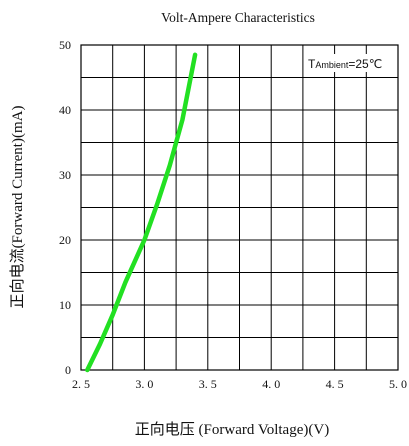 This screenshot has width=409, height=446. I want to click on y-tick-label-3: 30, so click(65, 175).